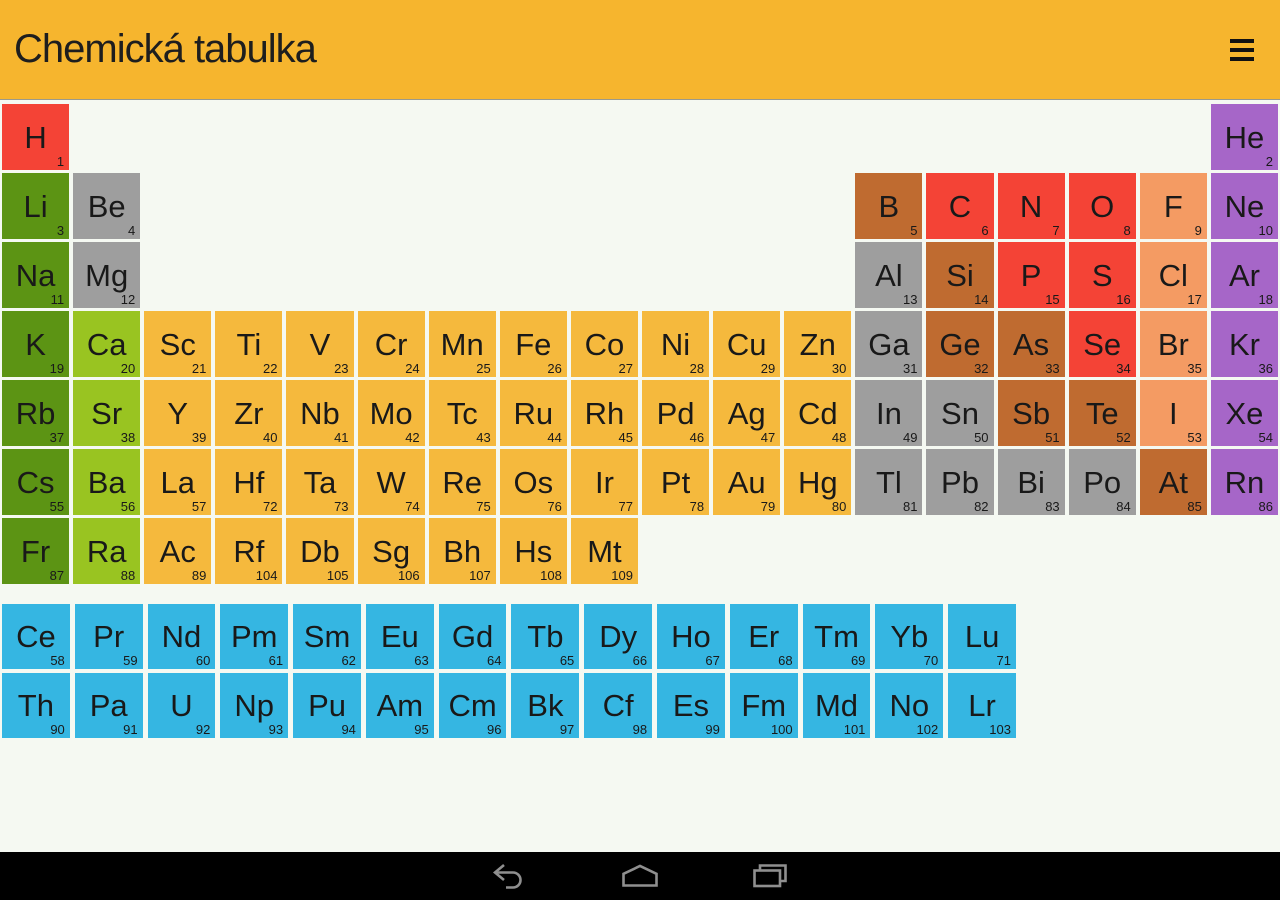 The width and height of the screenshot is (1280, 900). What do you see at coordinates (108, 636) in the screenshot?
I see `element-cell-Pr: Pr 59` at bounding box center [108, 636].